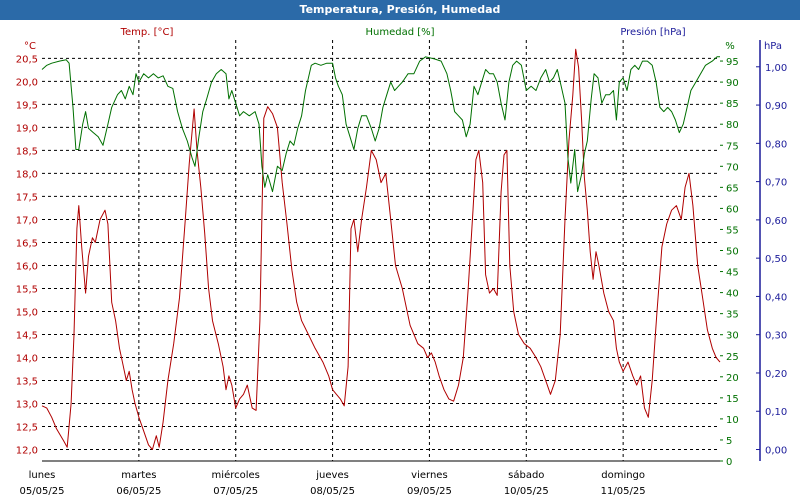  I want to click on humidity-tick-label: 0, so click(729, 462).